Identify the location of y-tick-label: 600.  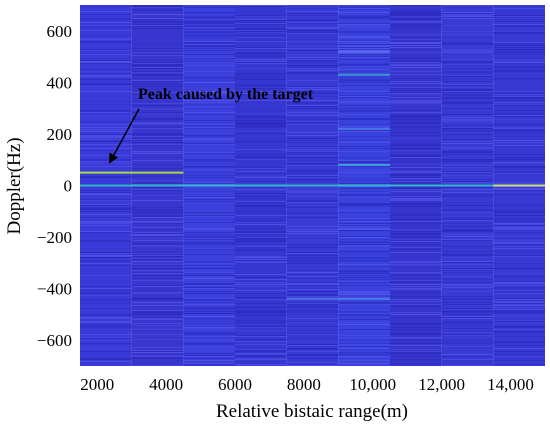
(60, 31).